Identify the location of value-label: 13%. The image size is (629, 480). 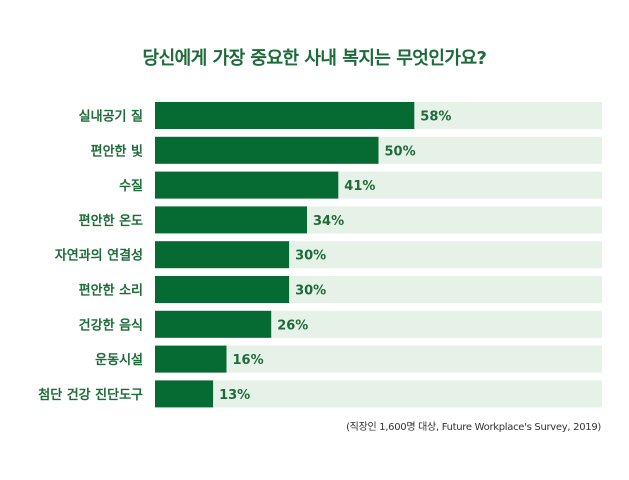
(234, 395).